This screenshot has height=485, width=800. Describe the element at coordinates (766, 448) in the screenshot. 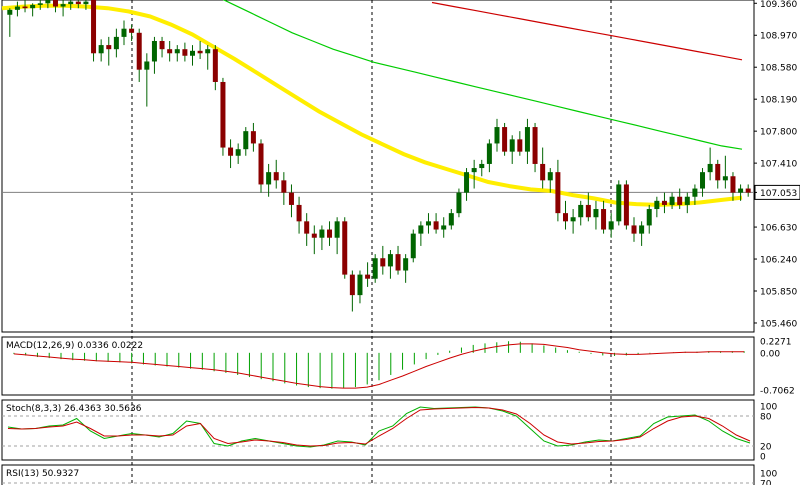

I see `stoch-tick-label: 20` at that location.